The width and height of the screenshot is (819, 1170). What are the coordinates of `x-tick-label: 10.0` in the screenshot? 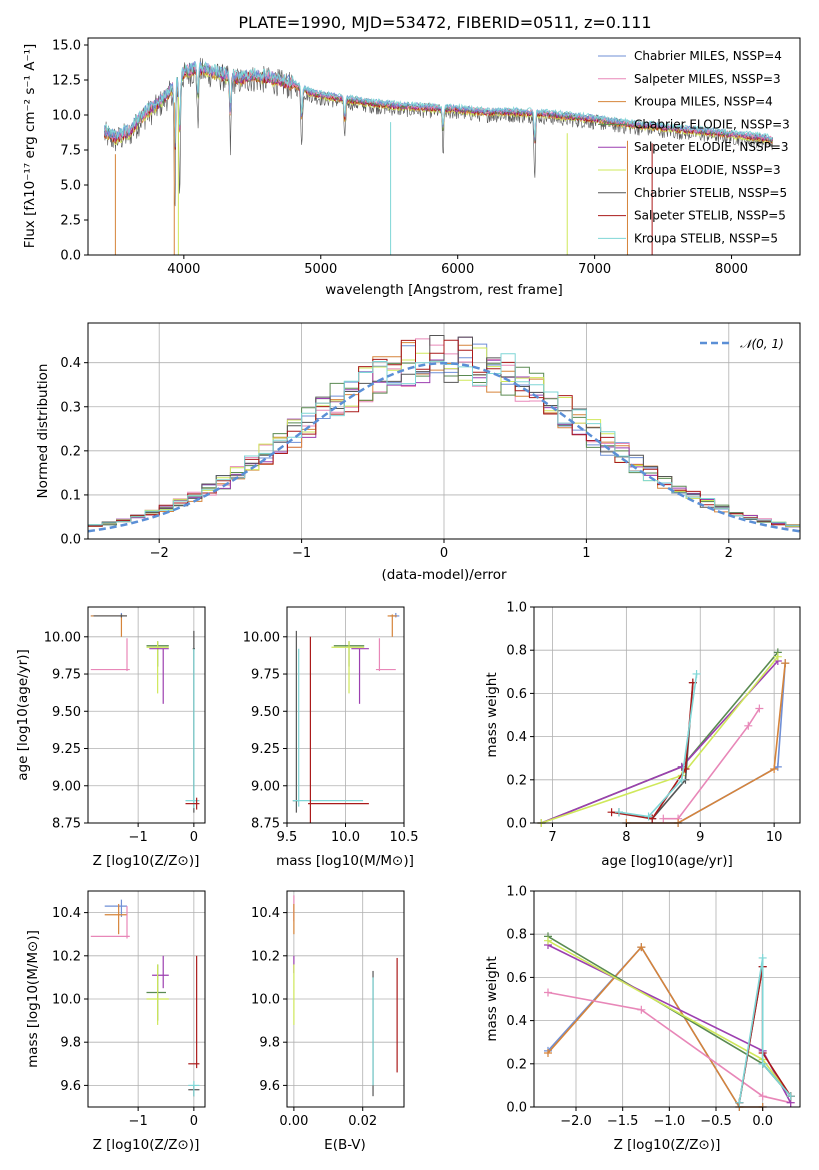 It's located at (345, 837).